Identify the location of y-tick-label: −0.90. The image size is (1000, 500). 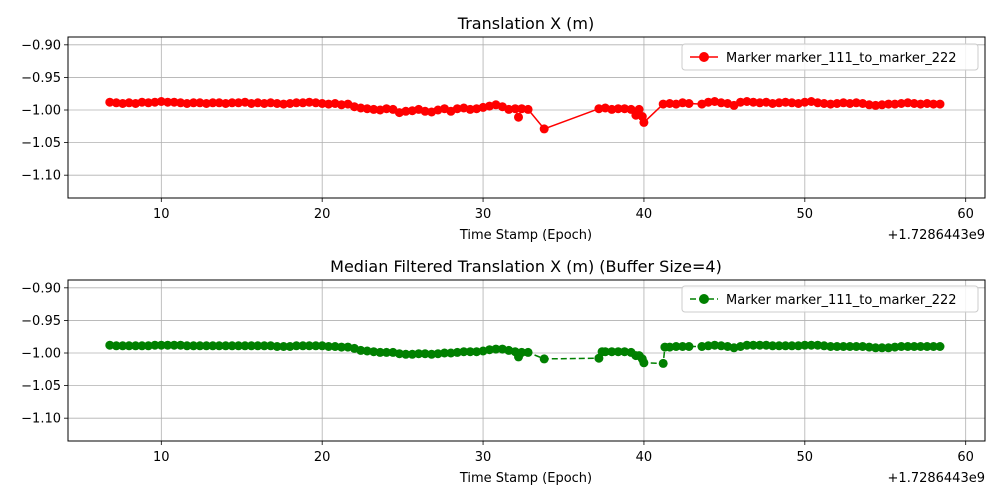
(41, 288).